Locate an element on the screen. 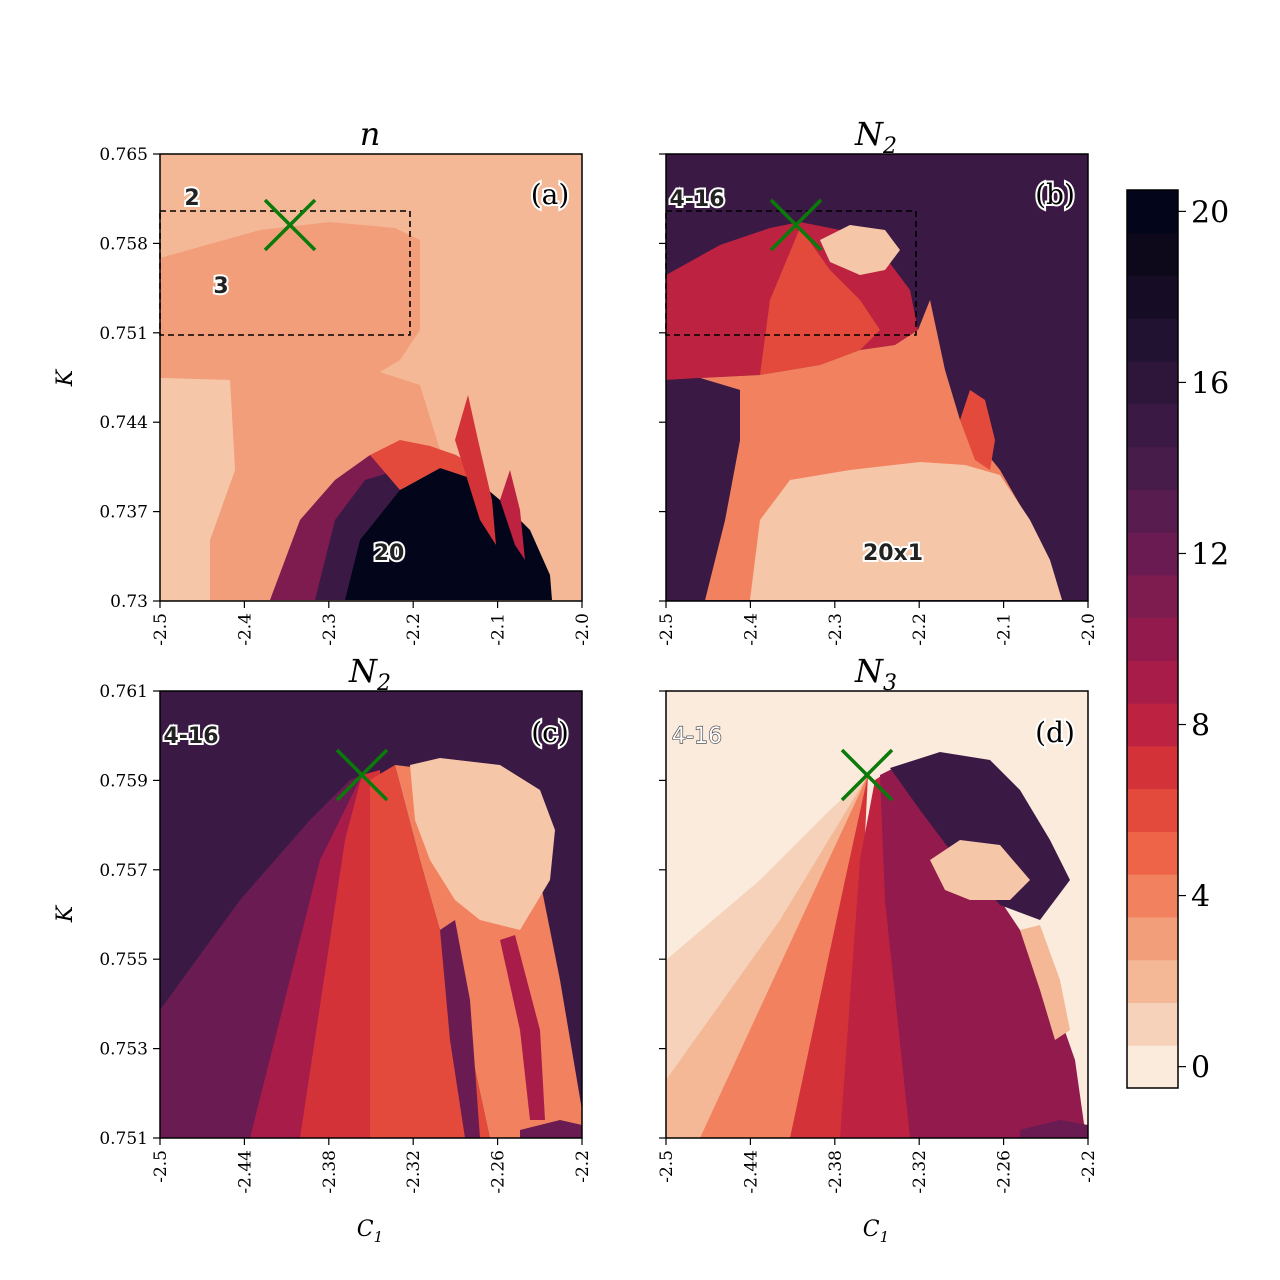 This screenshot has height=1280, width=1280. panel-d-heatmap is located at coordinates (877, 914).